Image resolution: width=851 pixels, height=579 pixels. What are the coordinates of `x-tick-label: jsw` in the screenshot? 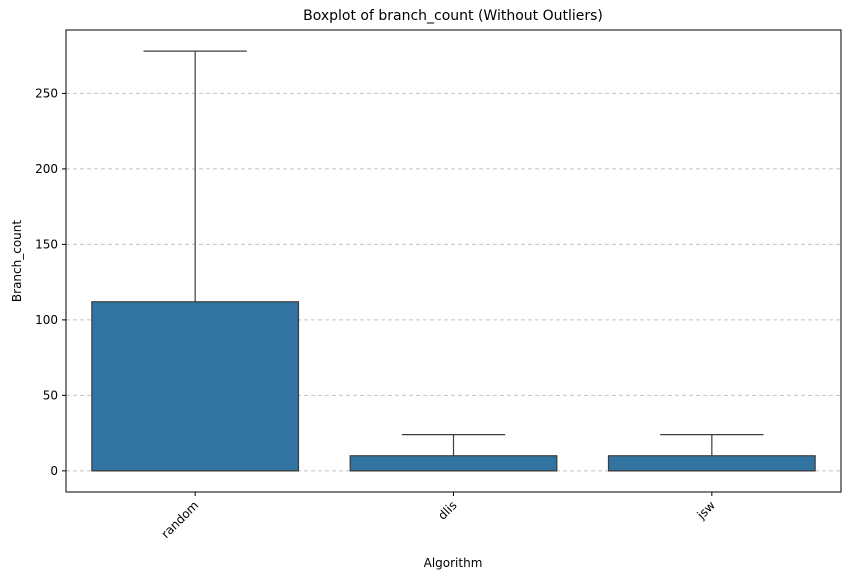 It's located at (706, 510).